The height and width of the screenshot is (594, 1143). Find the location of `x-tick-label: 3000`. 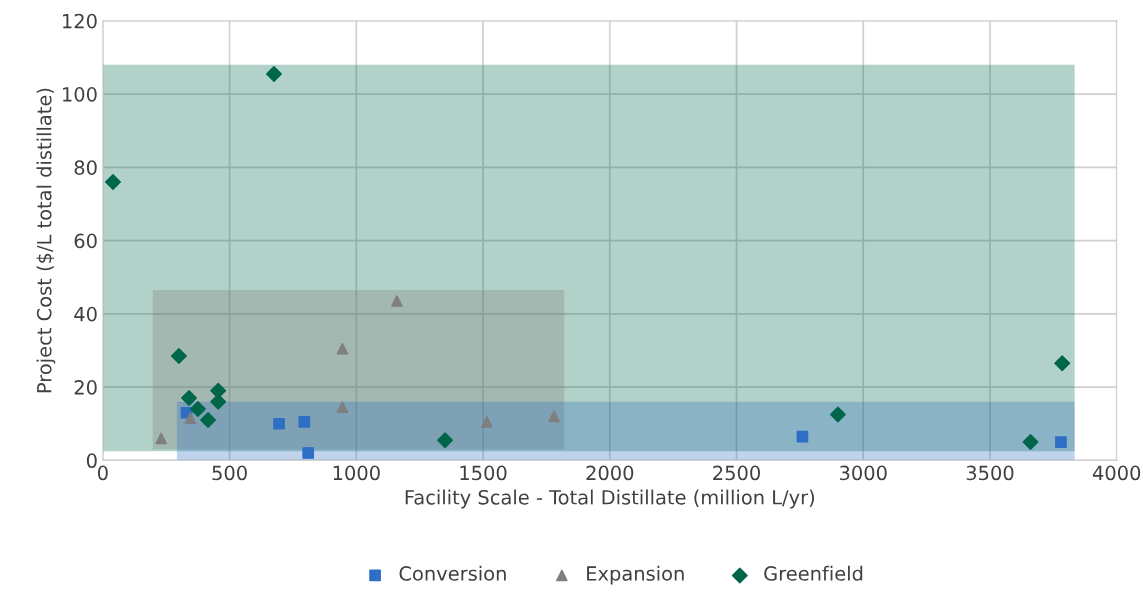

x-tick-label: 3000 is located at coordinates (863, 473).